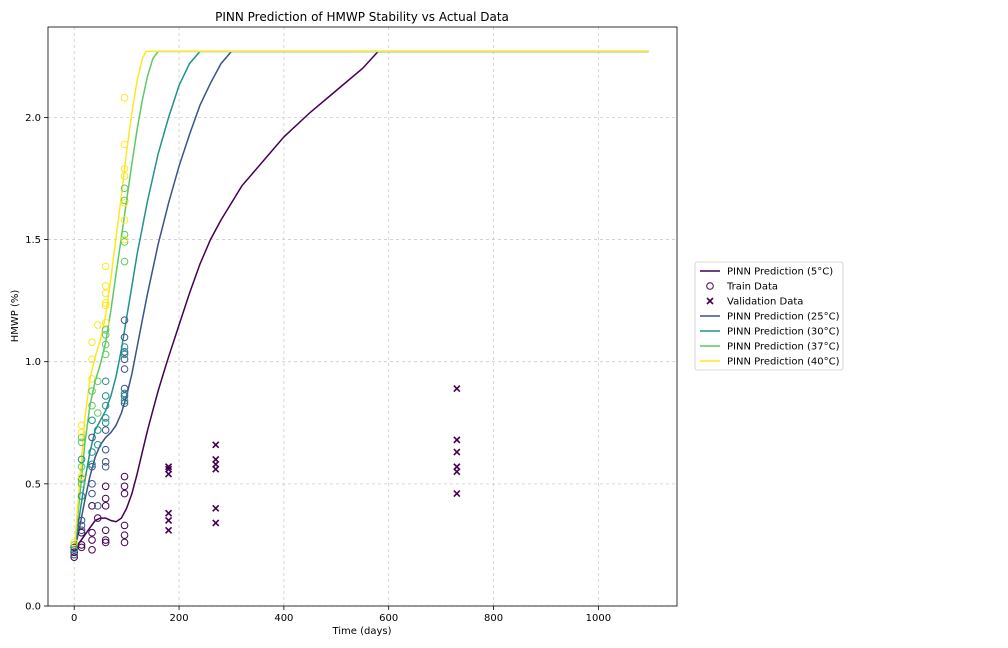  I want to click on y-tick-label: 0.5, so click(33, 484).